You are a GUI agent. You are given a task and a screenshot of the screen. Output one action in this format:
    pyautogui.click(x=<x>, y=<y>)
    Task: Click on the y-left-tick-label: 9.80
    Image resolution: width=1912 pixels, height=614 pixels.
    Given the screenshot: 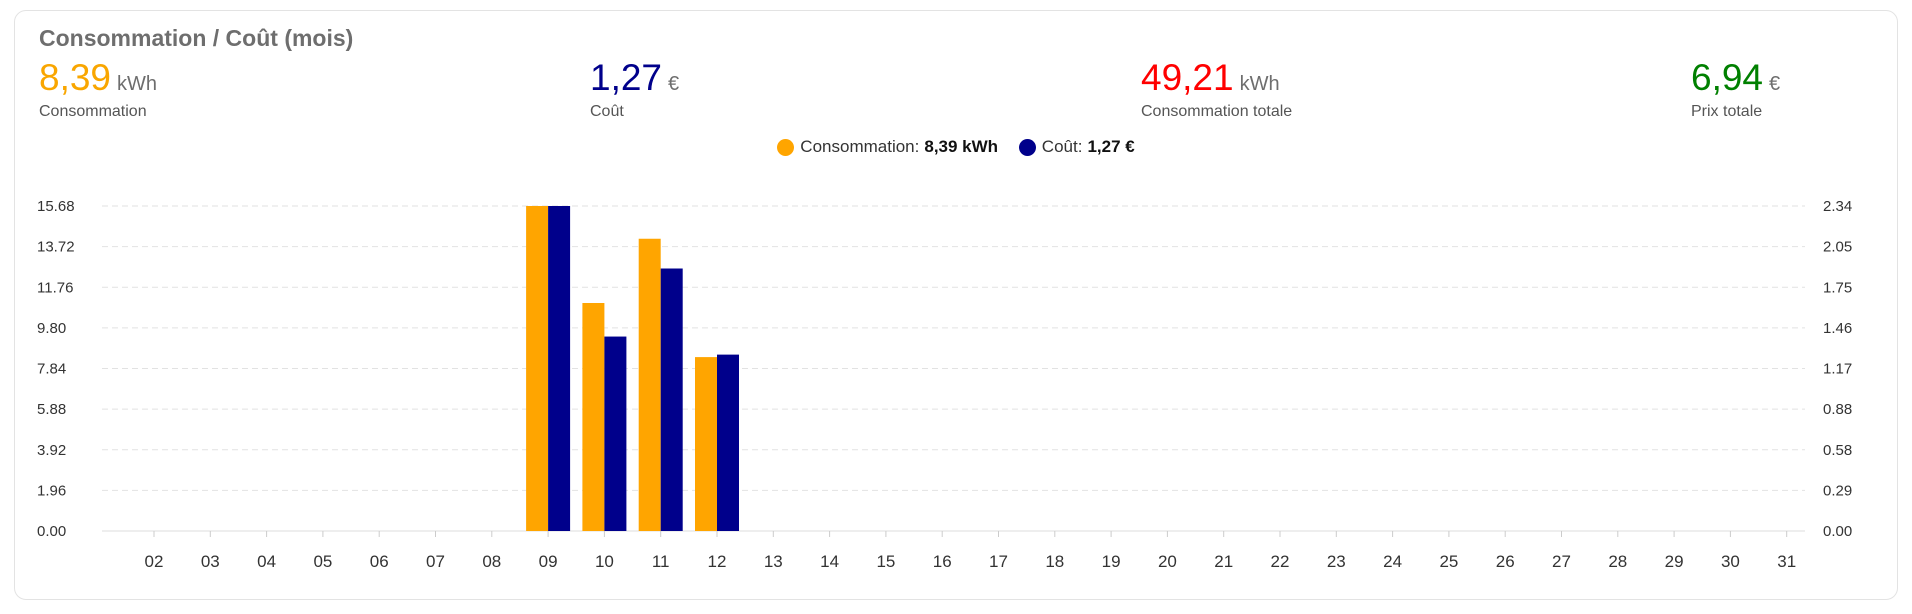 What is the action you would take?
    pyautogui.click(x=51, y=328)
    